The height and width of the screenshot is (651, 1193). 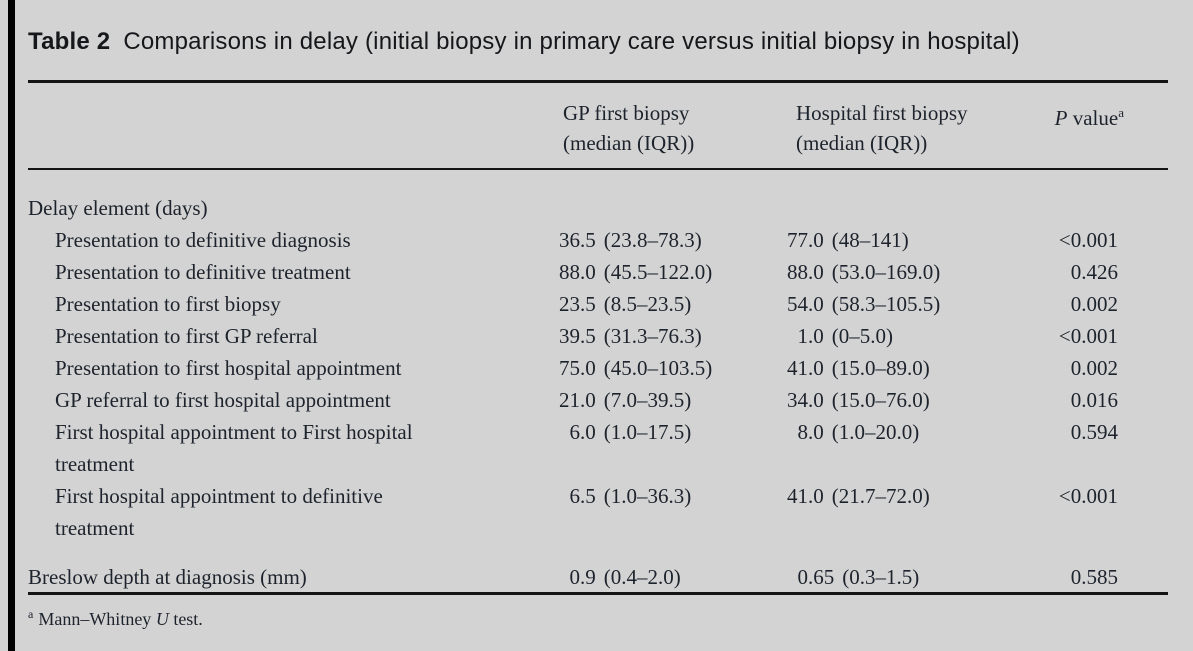 I want to click on iqr-value: (1.0–20.0), so click(x=875, y=432).